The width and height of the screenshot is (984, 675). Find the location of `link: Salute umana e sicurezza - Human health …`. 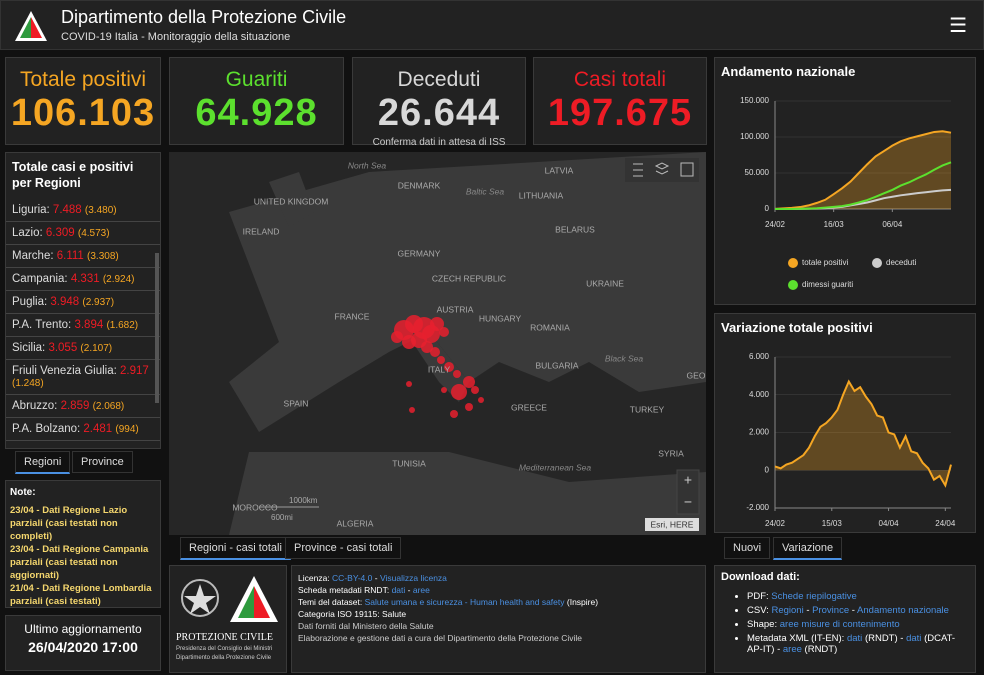

link: Salute umana e sicurezza - Human health … is located at coordinates (464, 602).